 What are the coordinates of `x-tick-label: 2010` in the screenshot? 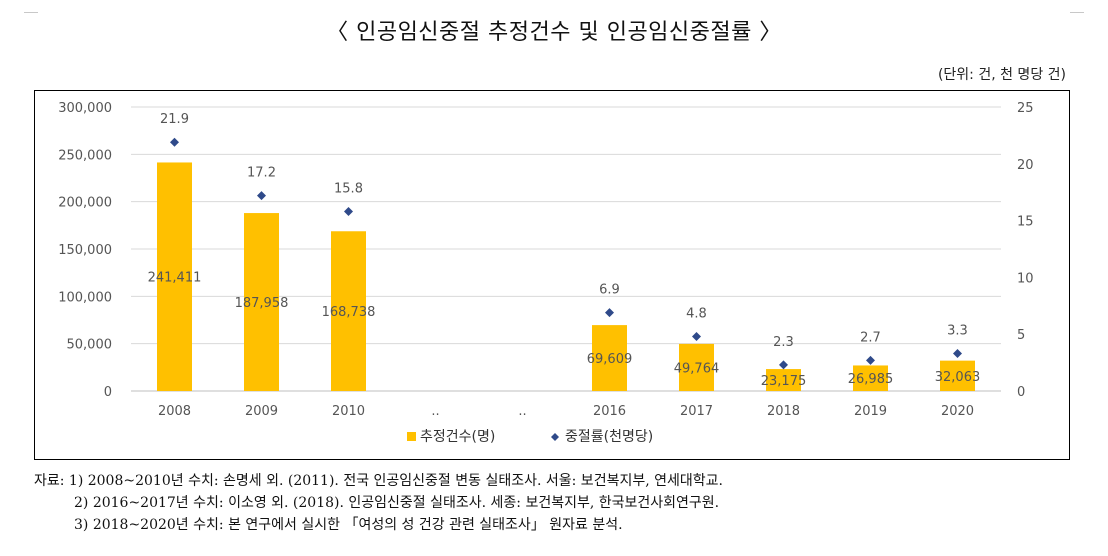 It's located at (348, 411).